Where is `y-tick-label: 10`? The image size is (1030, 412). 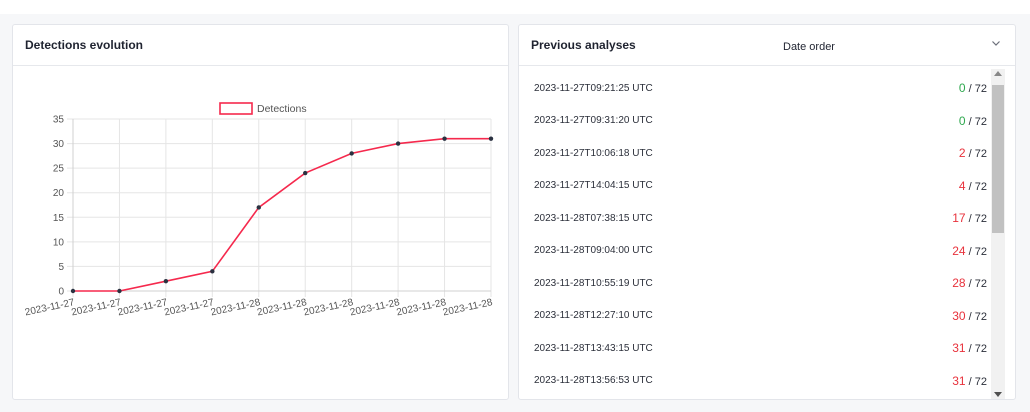 y-tick-label: 10 is located at coordinates (59, 242).